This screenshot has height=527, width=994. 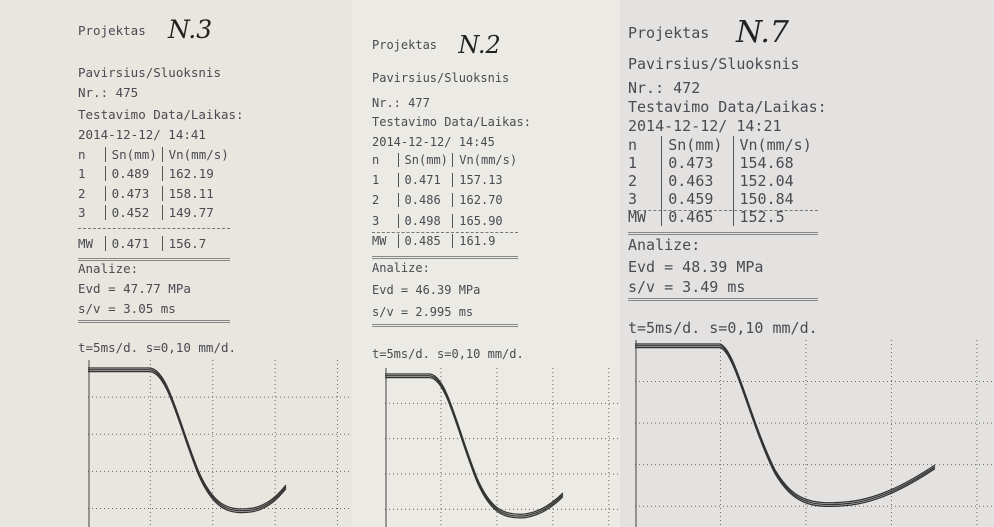 I want to click on table-cell: 152.04, so click(x=763, y=181).